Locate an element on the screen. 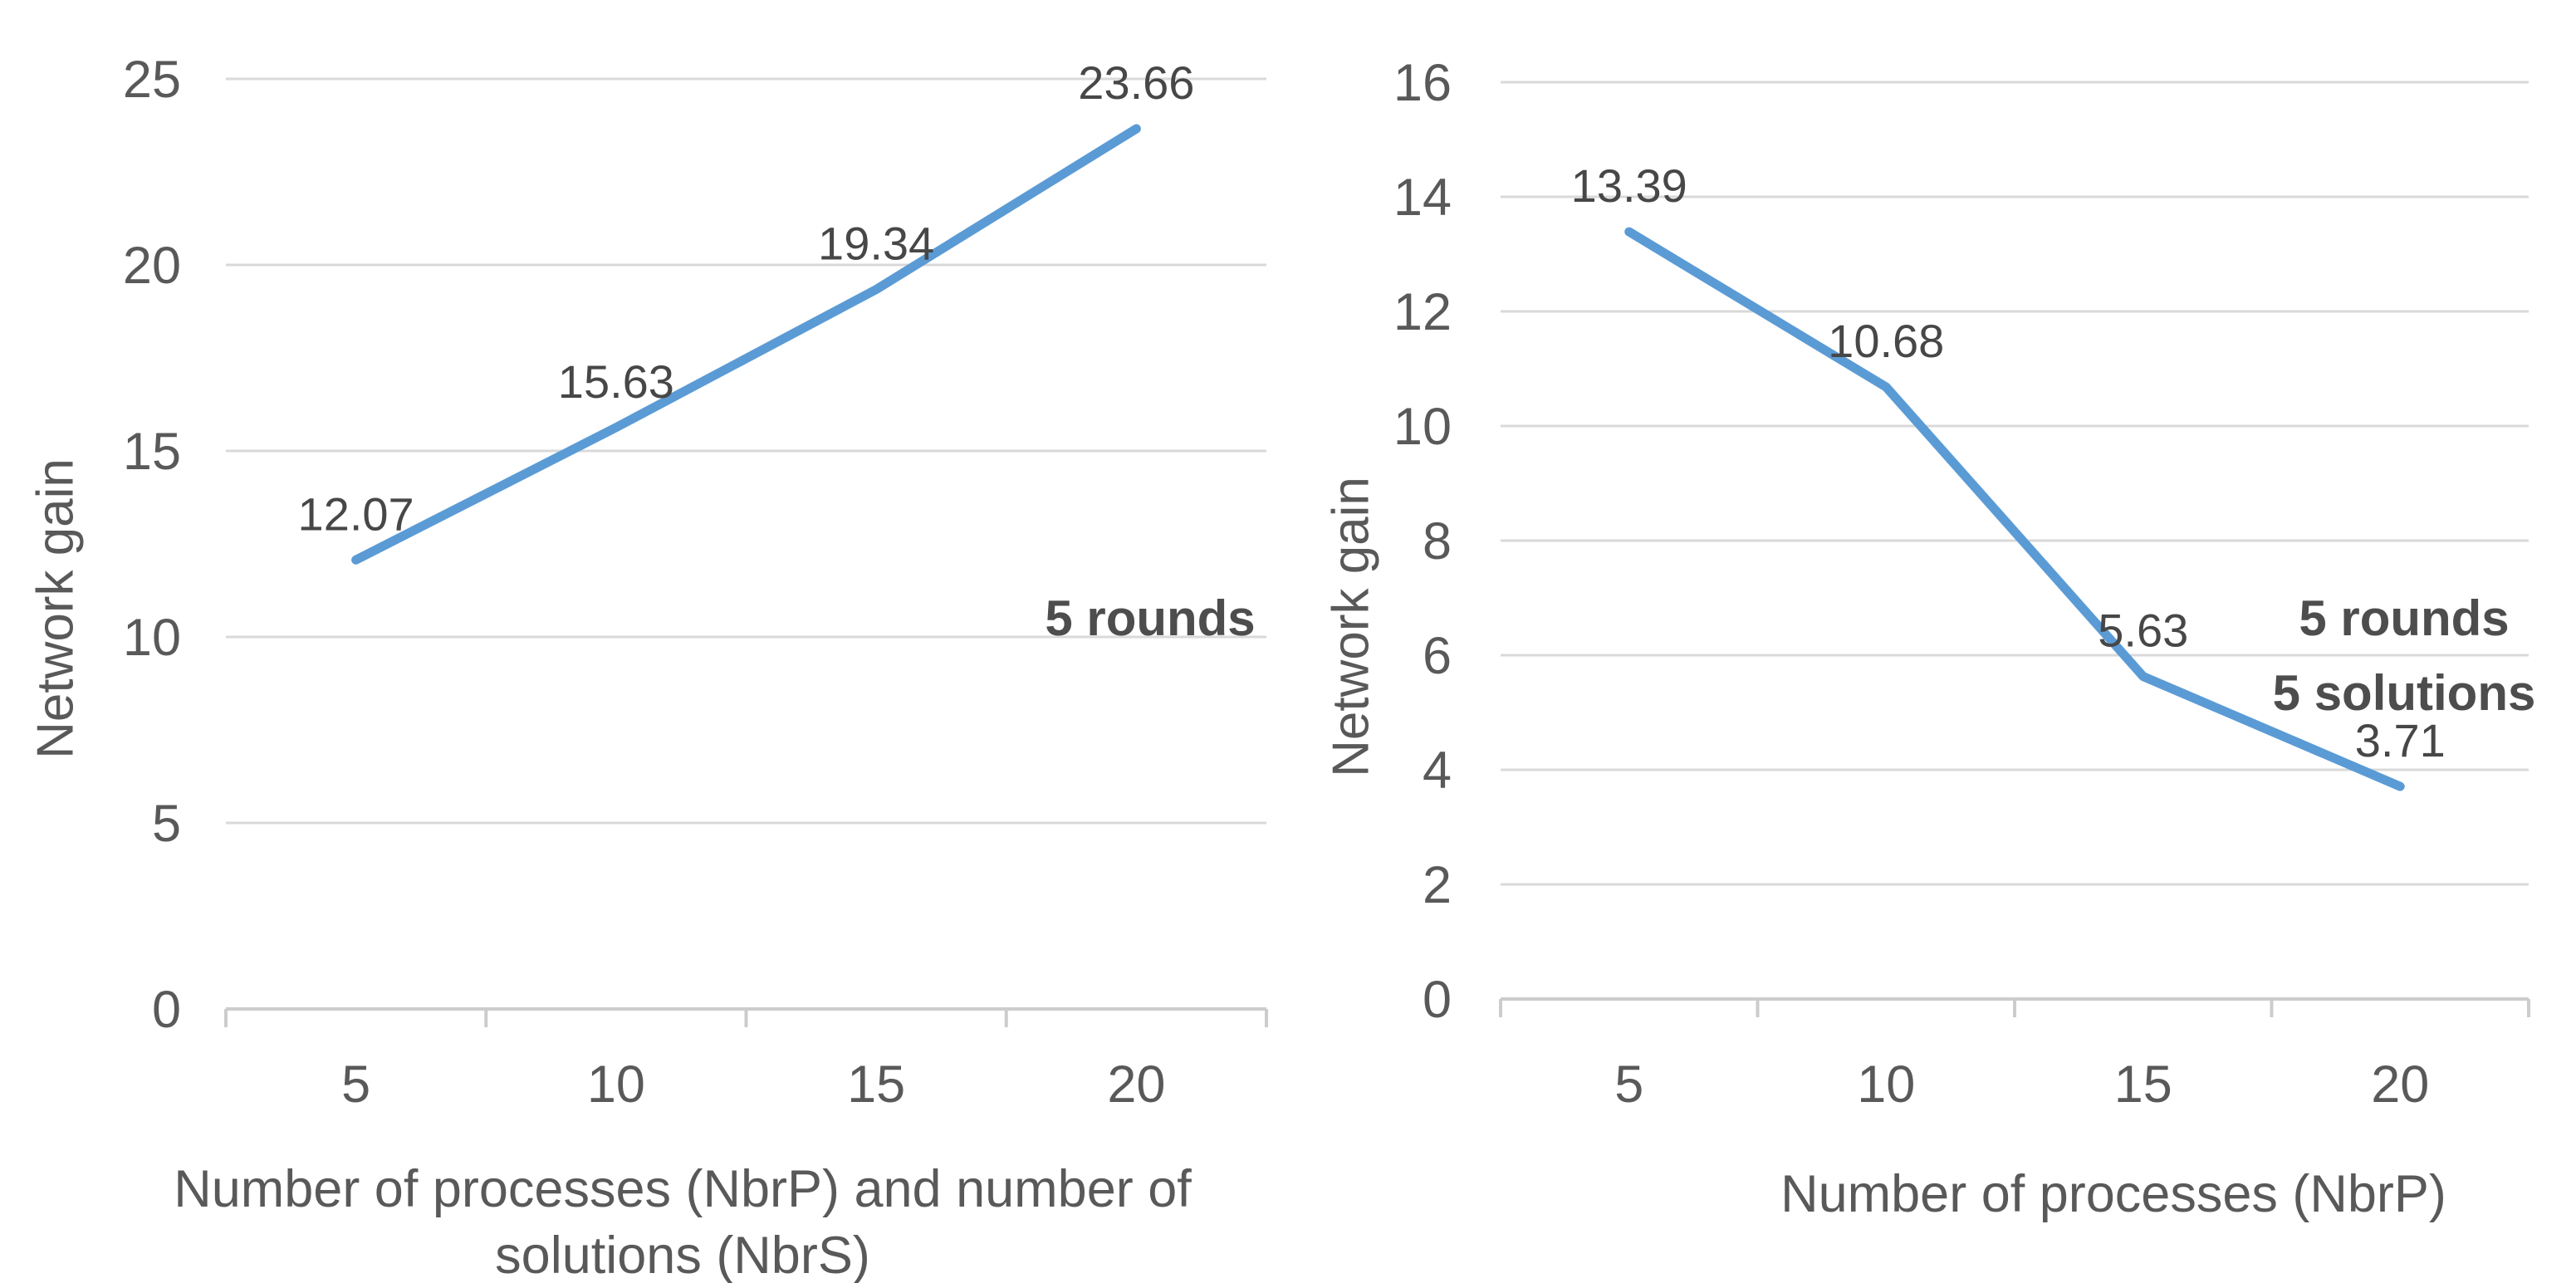 The image size is (2576, 1283). x-axis-title-line: Number of processes (NbrP) is located at coordinates (2113, 1194).